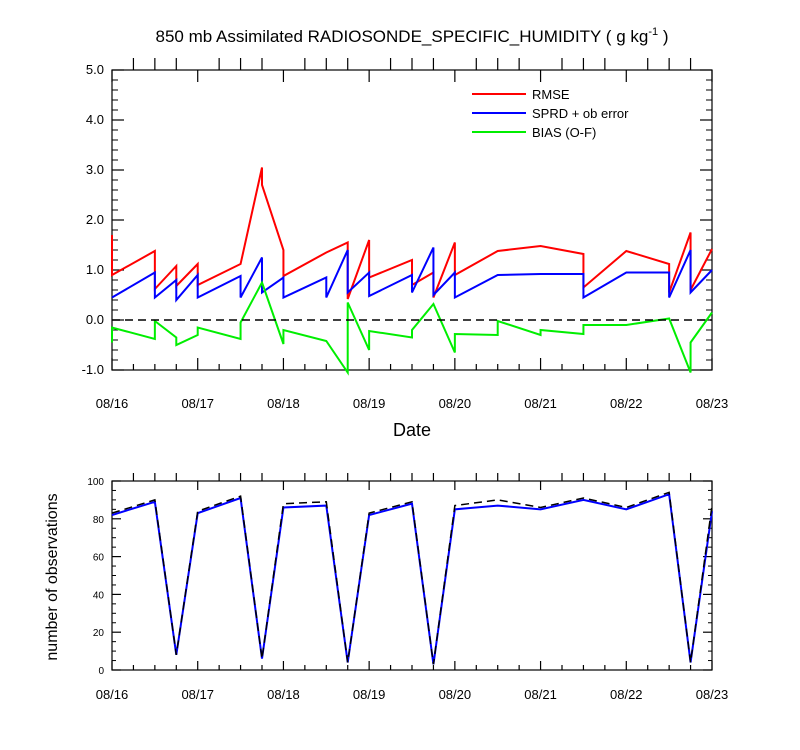  What do you see at coordinates (626, 694) in the screenshot?
I see `p2-xtick-label-6: 08/22` at bounding box center [626, 694].